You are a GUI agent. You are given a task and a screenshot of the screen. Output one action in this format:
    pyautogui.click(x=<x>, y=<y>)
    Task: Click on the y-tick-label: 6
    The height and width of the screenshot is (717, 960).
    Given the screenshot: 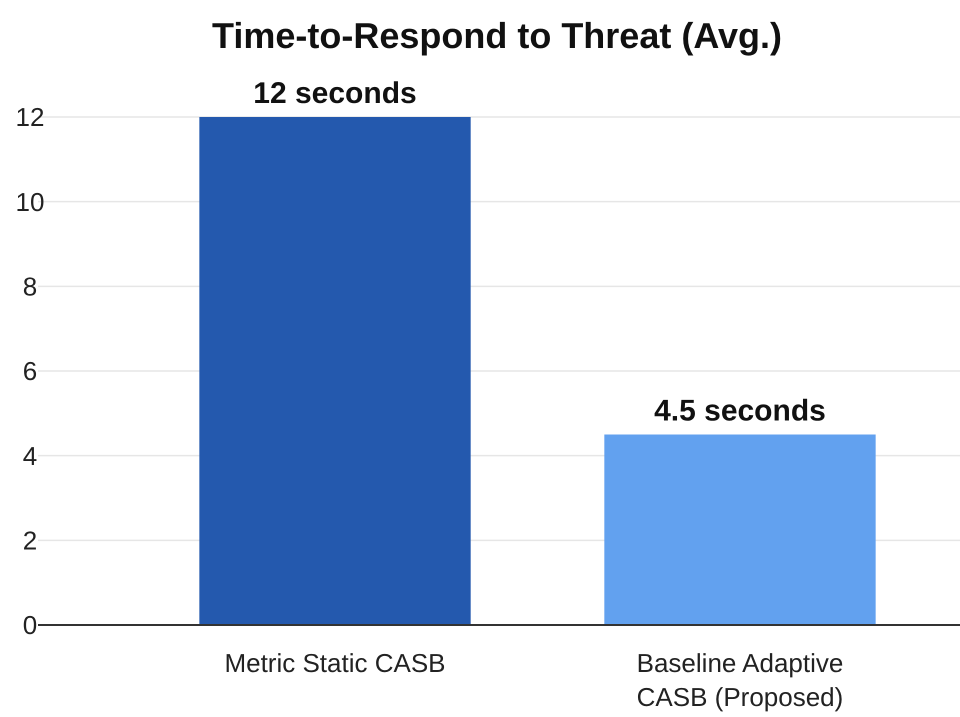 What is the action you would take?
    pyautogui.click(x=30, y=371)
    